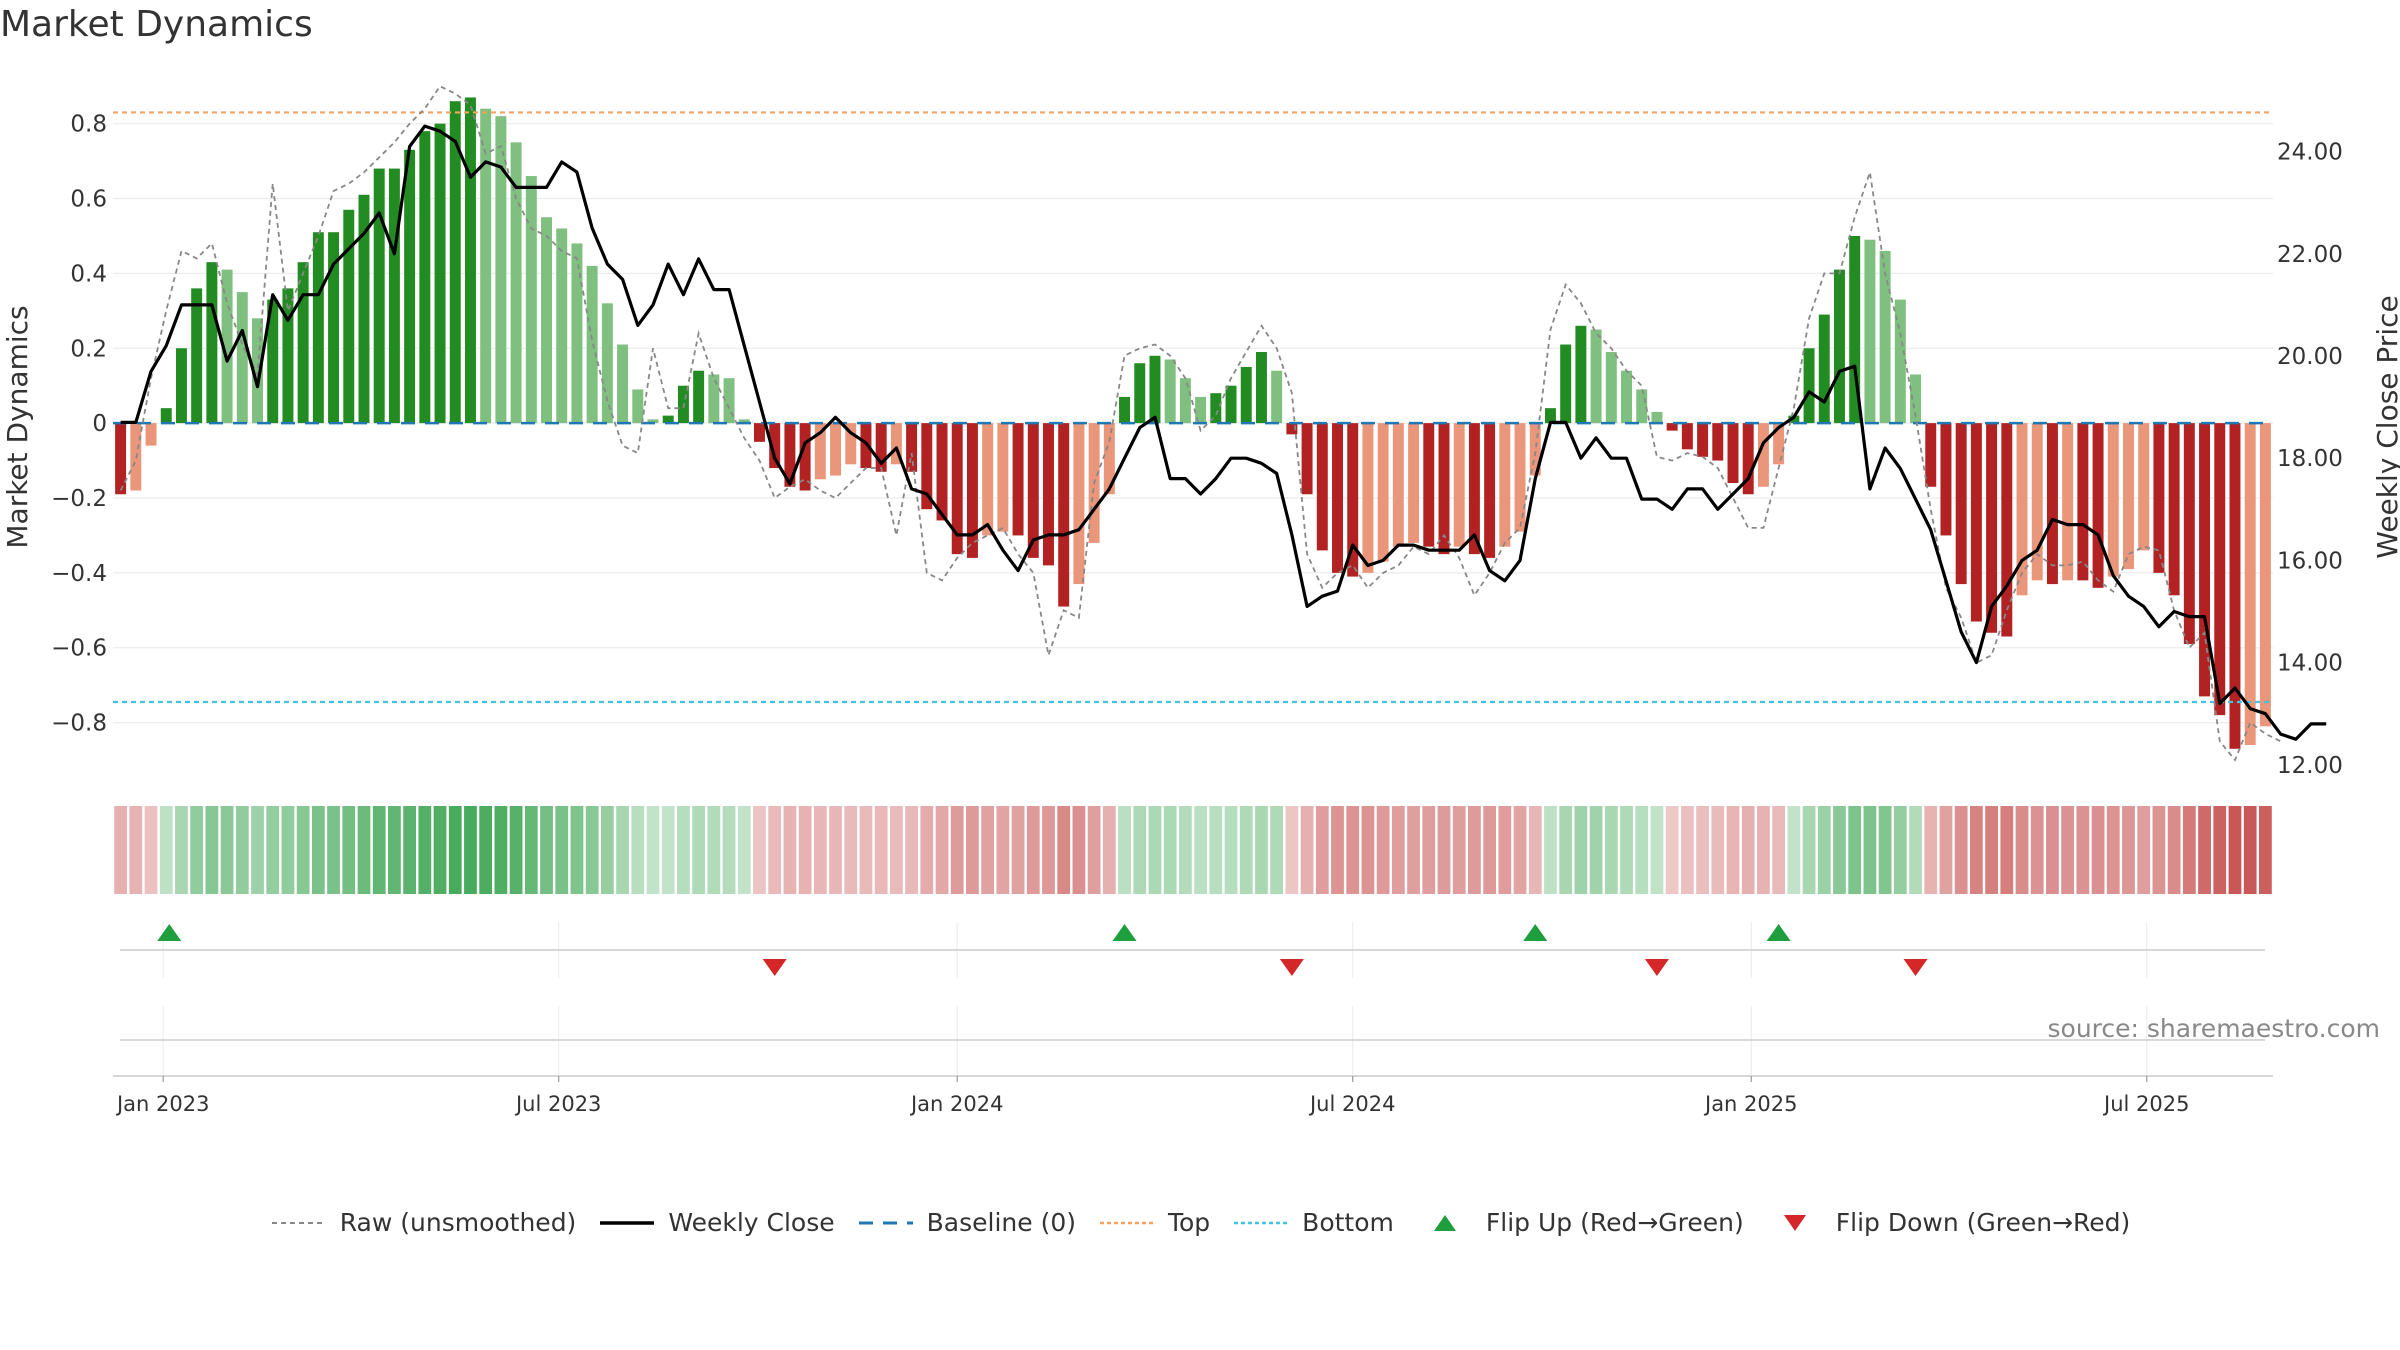  Describe the element at coordinates (1313, 1222) in the screenshot. I see `legend-item-bottom: Bottom` at that location.